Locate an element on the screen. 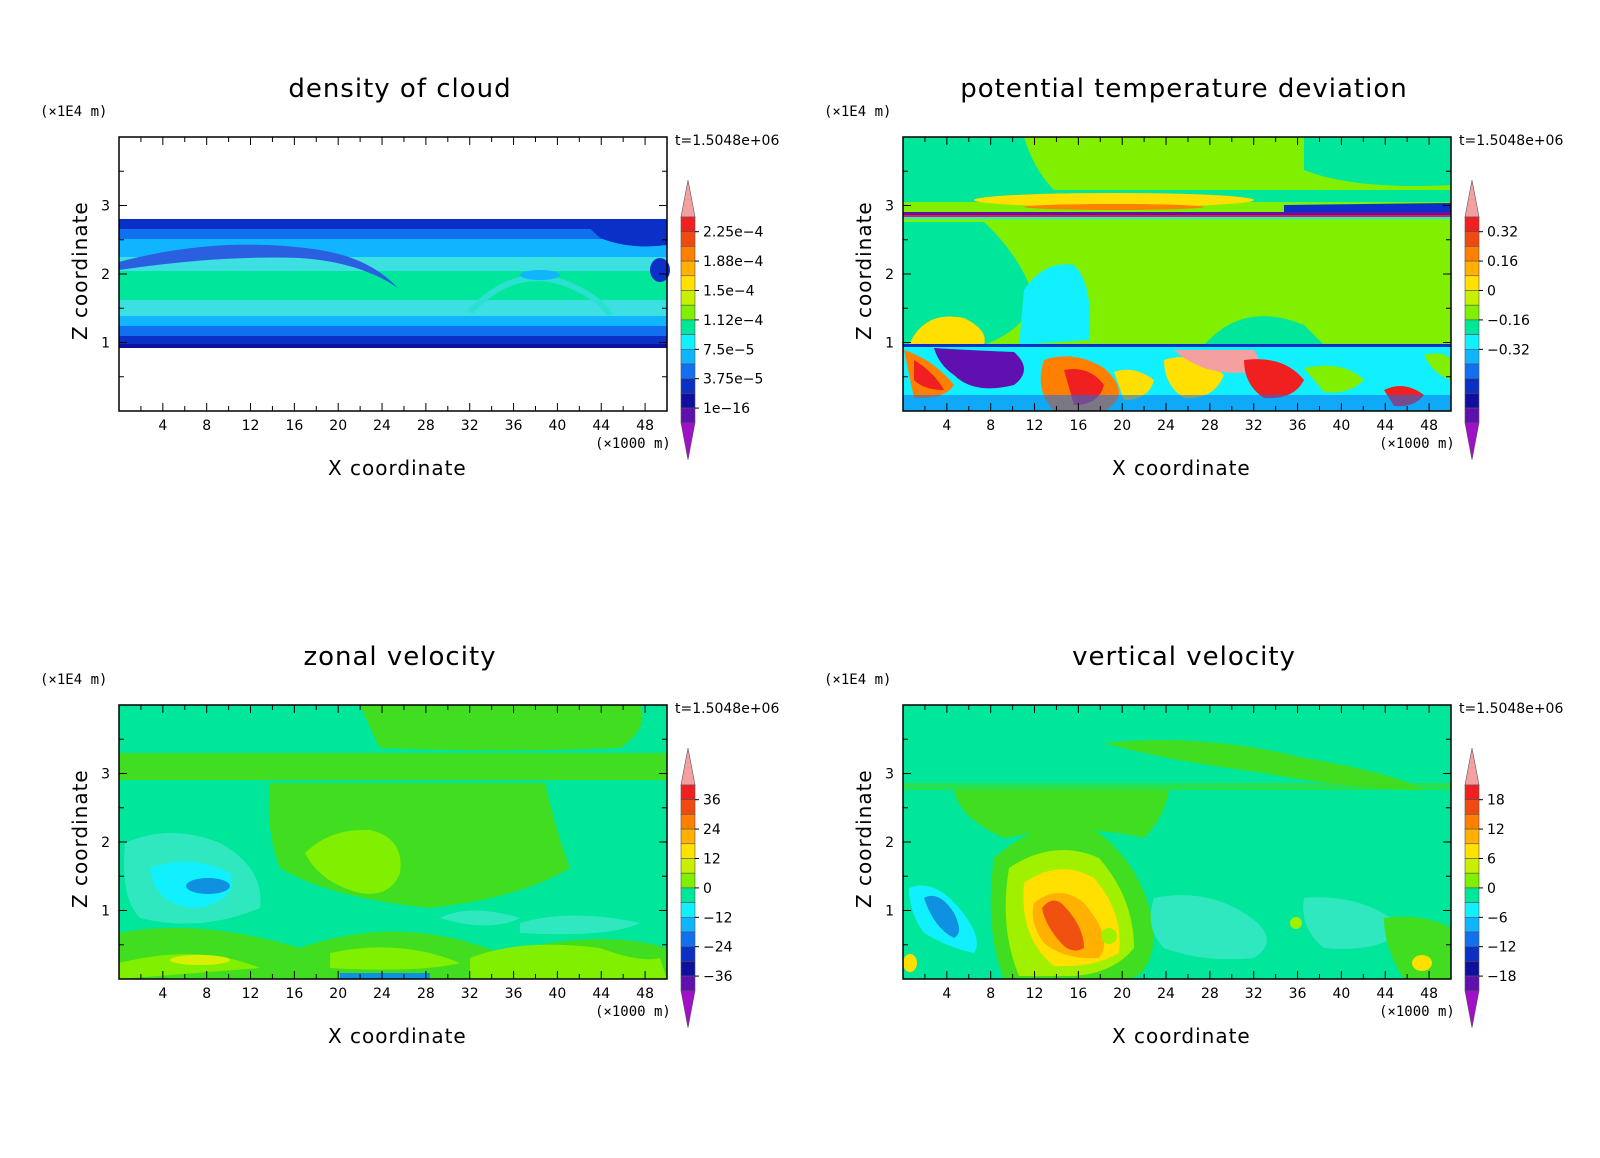 This screenshot has width=1600, height=1158. colorbar-label: 24 is located at coordinates (712, 830).